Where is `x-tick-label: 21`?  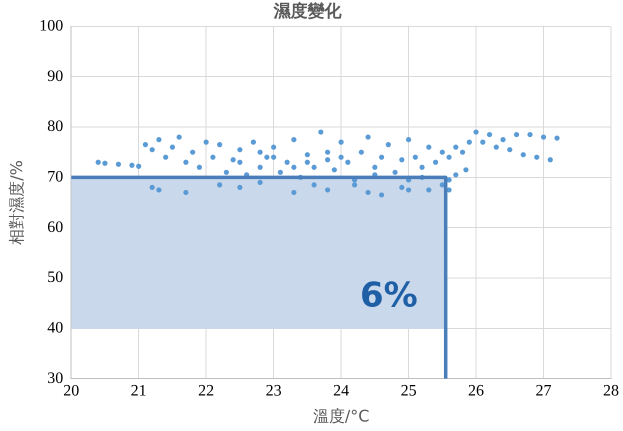
x-tick-label: 21 is located at coordinates (138, 391).